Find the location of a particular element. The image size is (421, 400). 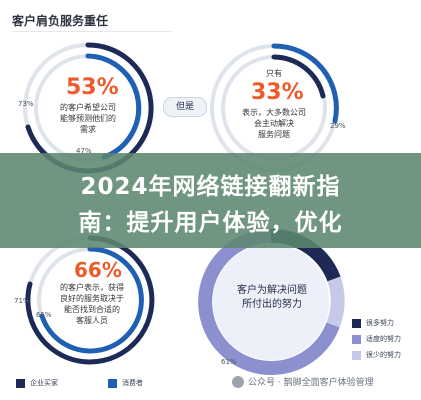

effort-legend-item-3: 很少的努力 is located at coordinates (376, 355).